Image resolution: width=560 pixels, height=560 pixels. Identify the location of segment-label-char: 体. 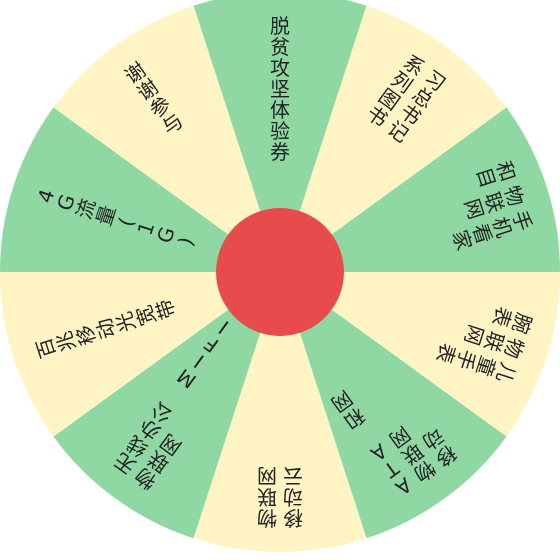
(280, 110).